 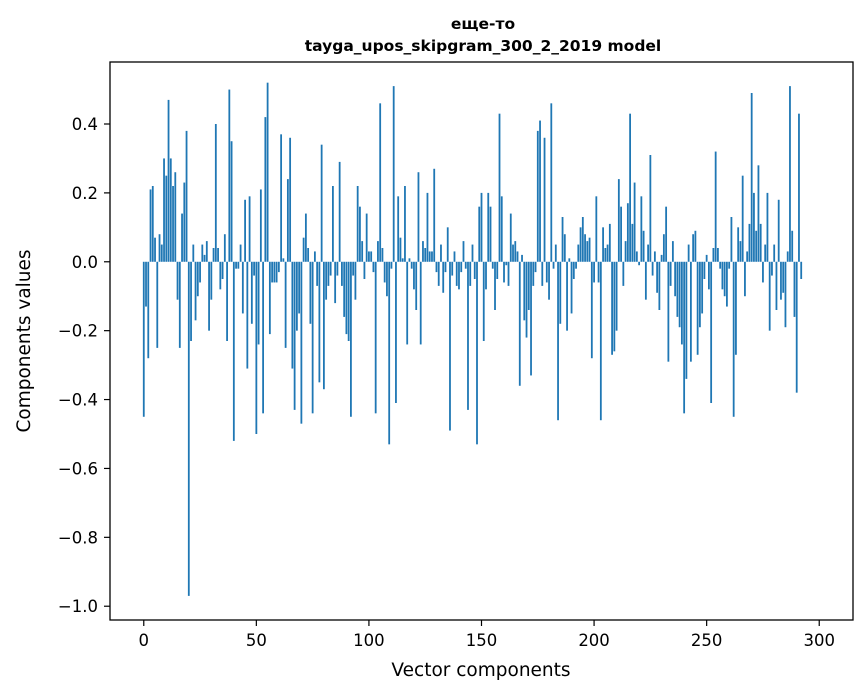 What do you see at coordinates (85, 262) in the screenshot?
I see `y-tick-label: 0.0` at bounding box center [85, 262].